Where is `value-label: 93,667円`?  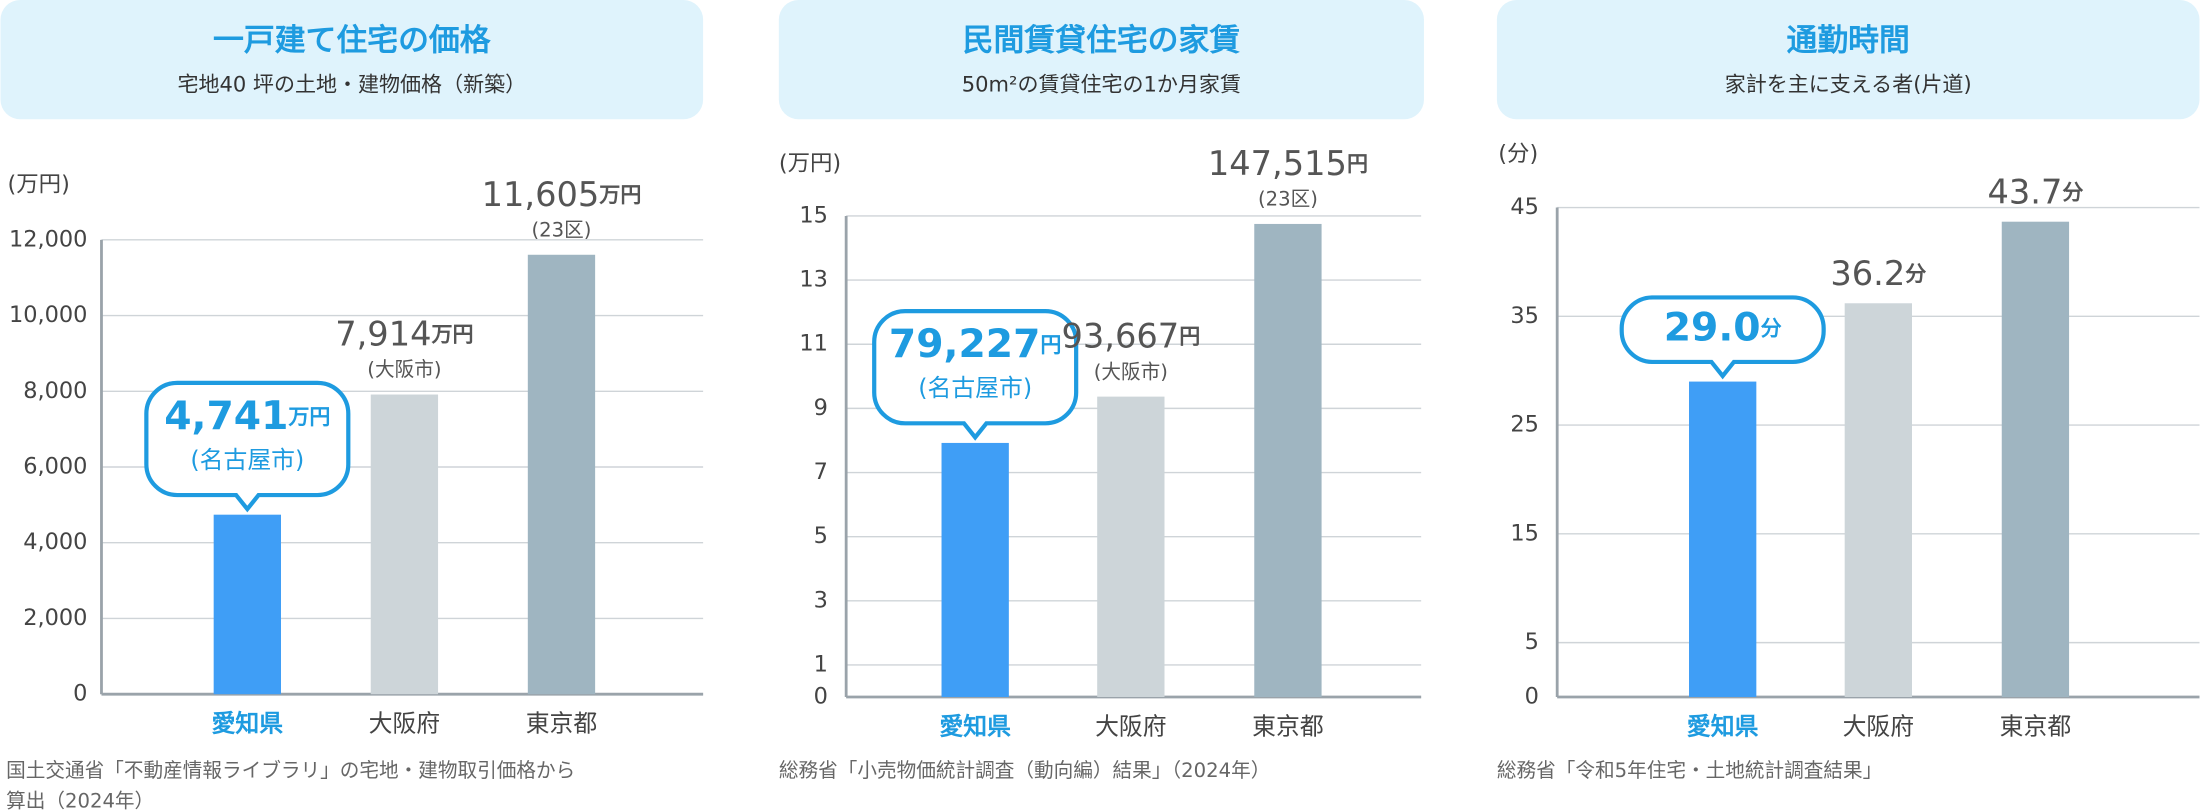 value-label: 93,667円 is located at coordinates (1130, 335).